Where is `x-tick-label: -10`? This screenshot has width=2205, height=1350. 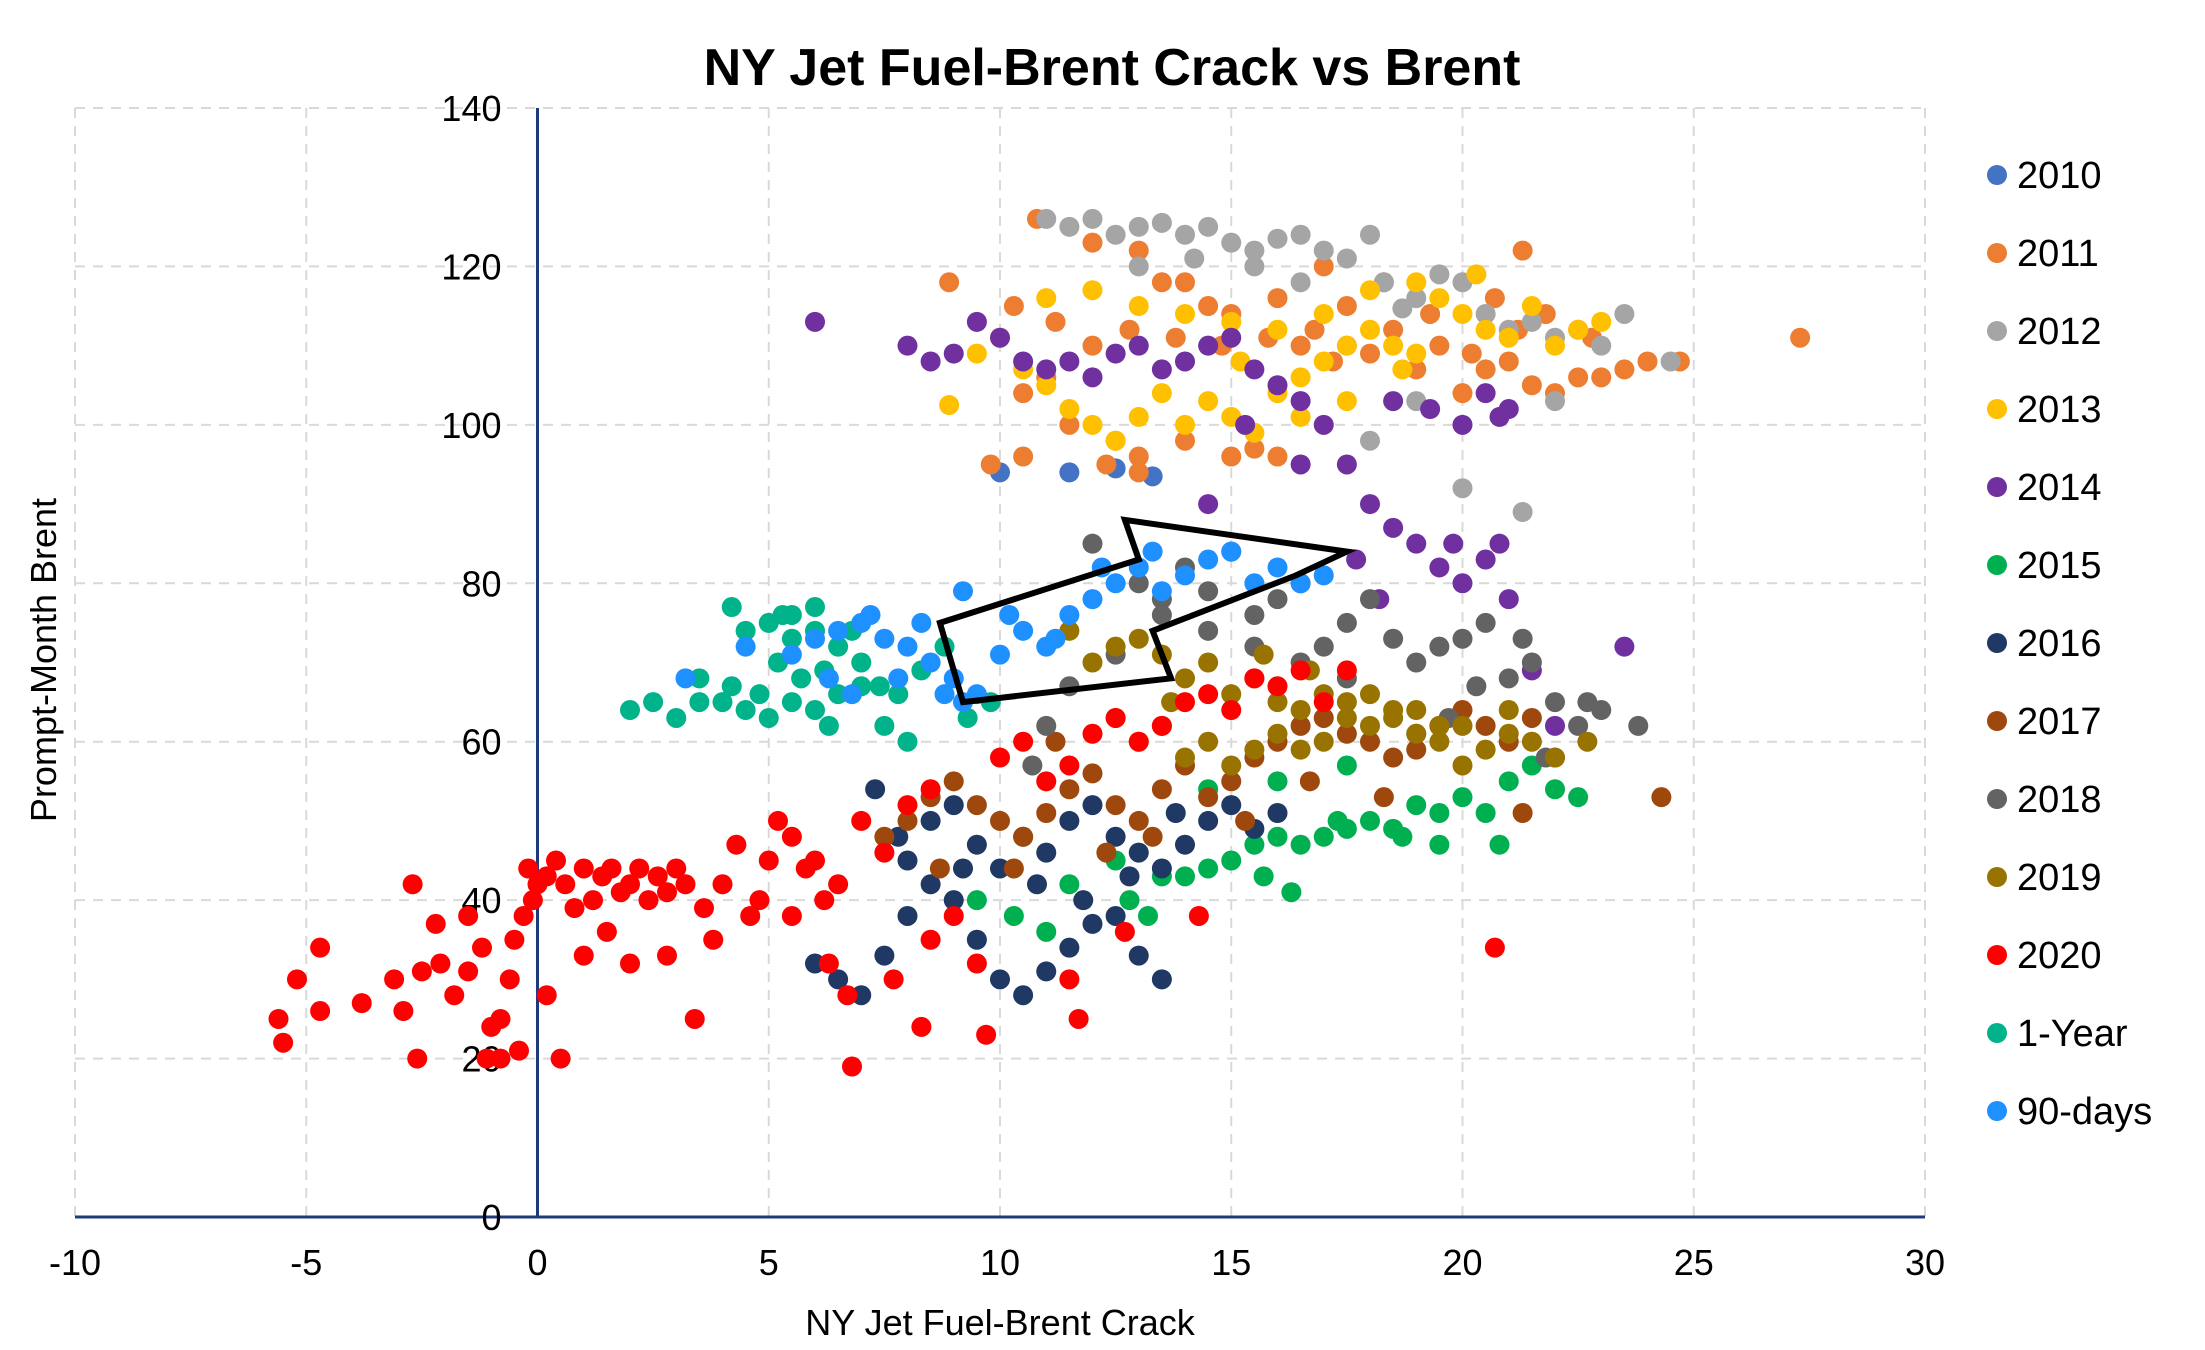
x-tick-label: -10 is located at coordinates (75, 1262).